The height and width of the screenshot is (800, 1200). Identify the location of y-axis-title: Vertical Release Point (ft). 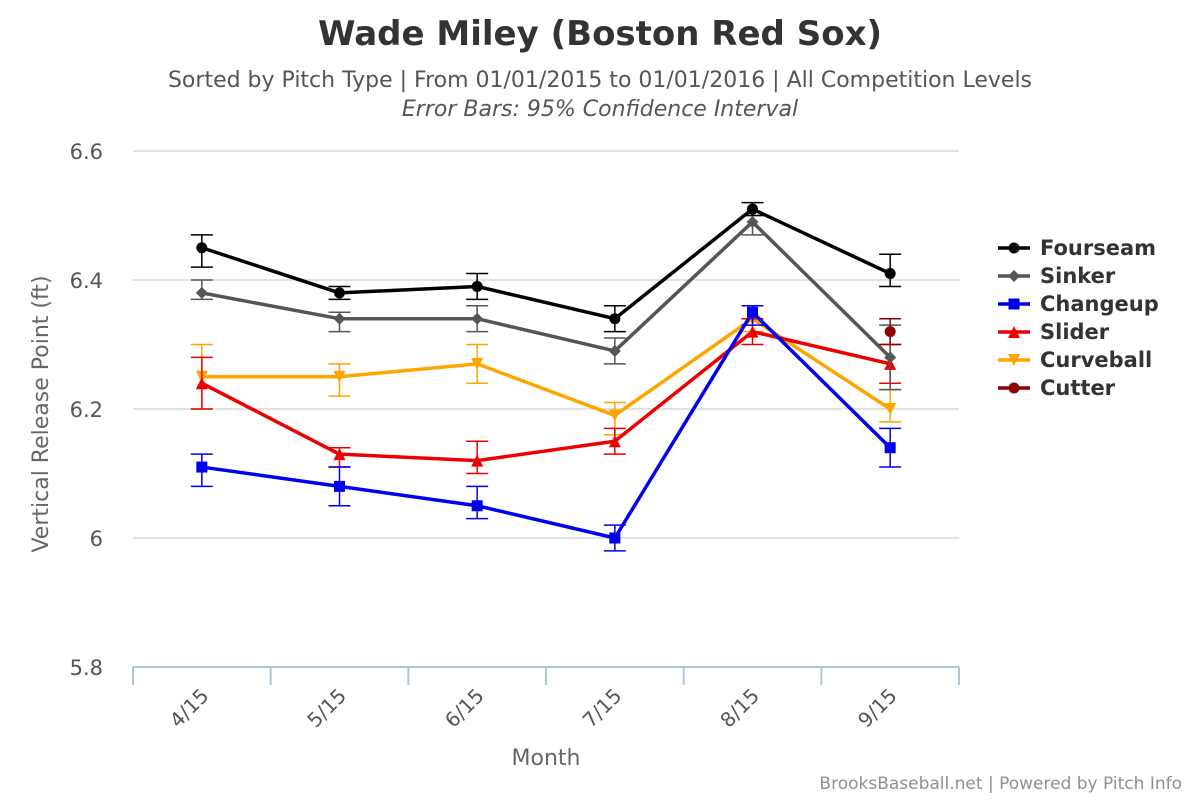
(41, 413).